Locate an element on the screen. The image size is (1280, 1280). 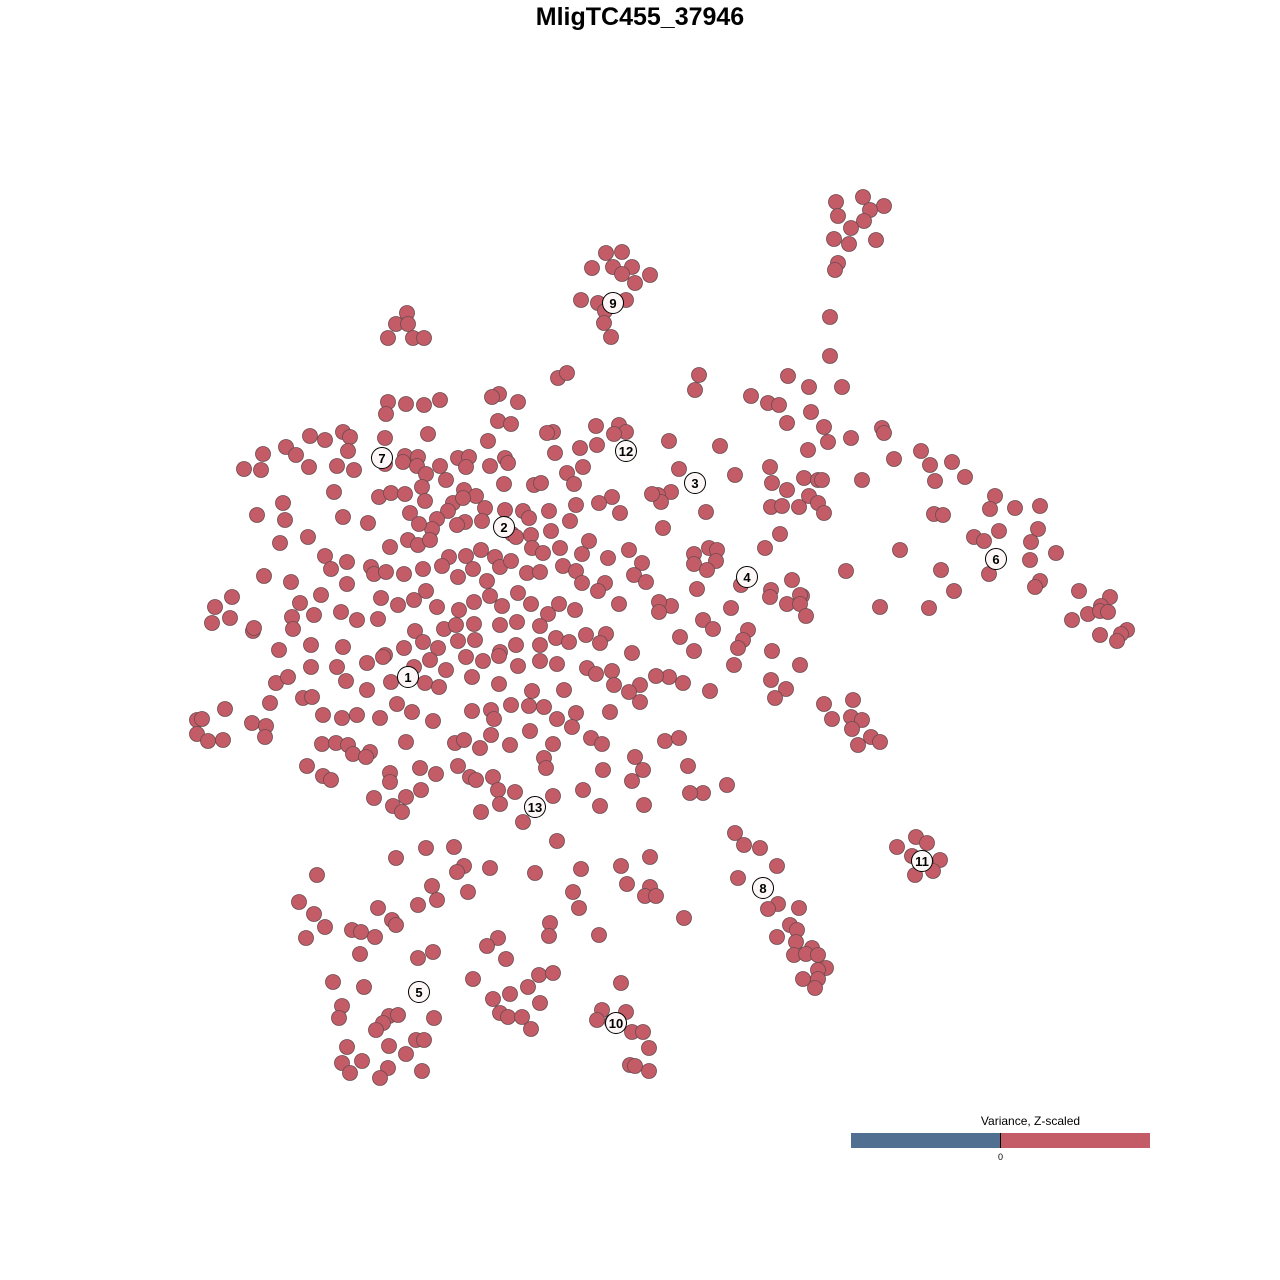
legend-tick-label: 0 is located at coordinates (1000, 1157).